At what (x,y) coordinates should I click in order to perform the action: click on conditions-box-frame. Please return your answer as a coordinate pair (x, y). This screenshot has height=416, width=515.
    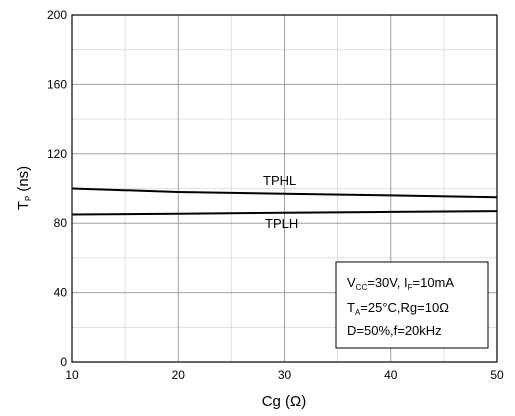
    Looking at the image, I should click on (412, 305).